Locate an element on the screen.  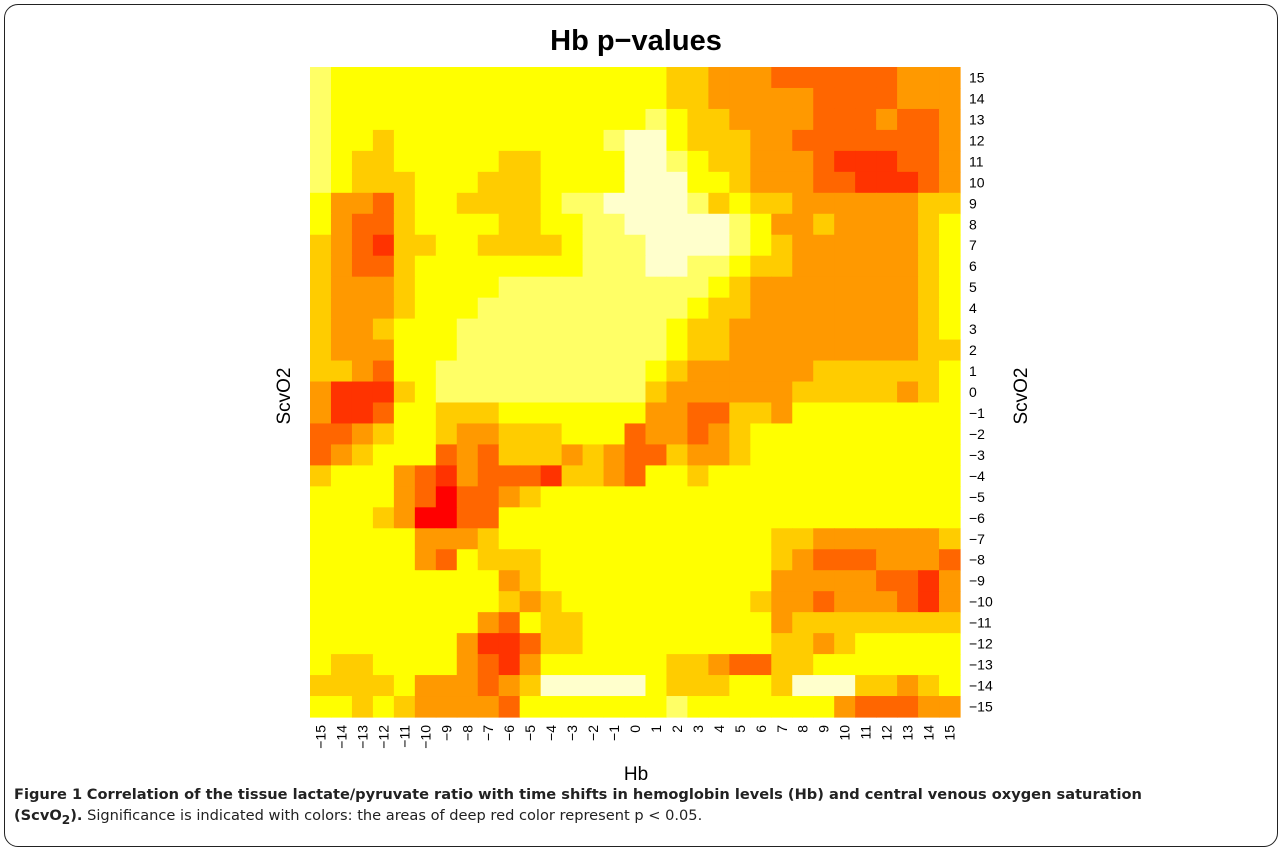
y-tick-label: 6 is located at coordinates (973, 266).